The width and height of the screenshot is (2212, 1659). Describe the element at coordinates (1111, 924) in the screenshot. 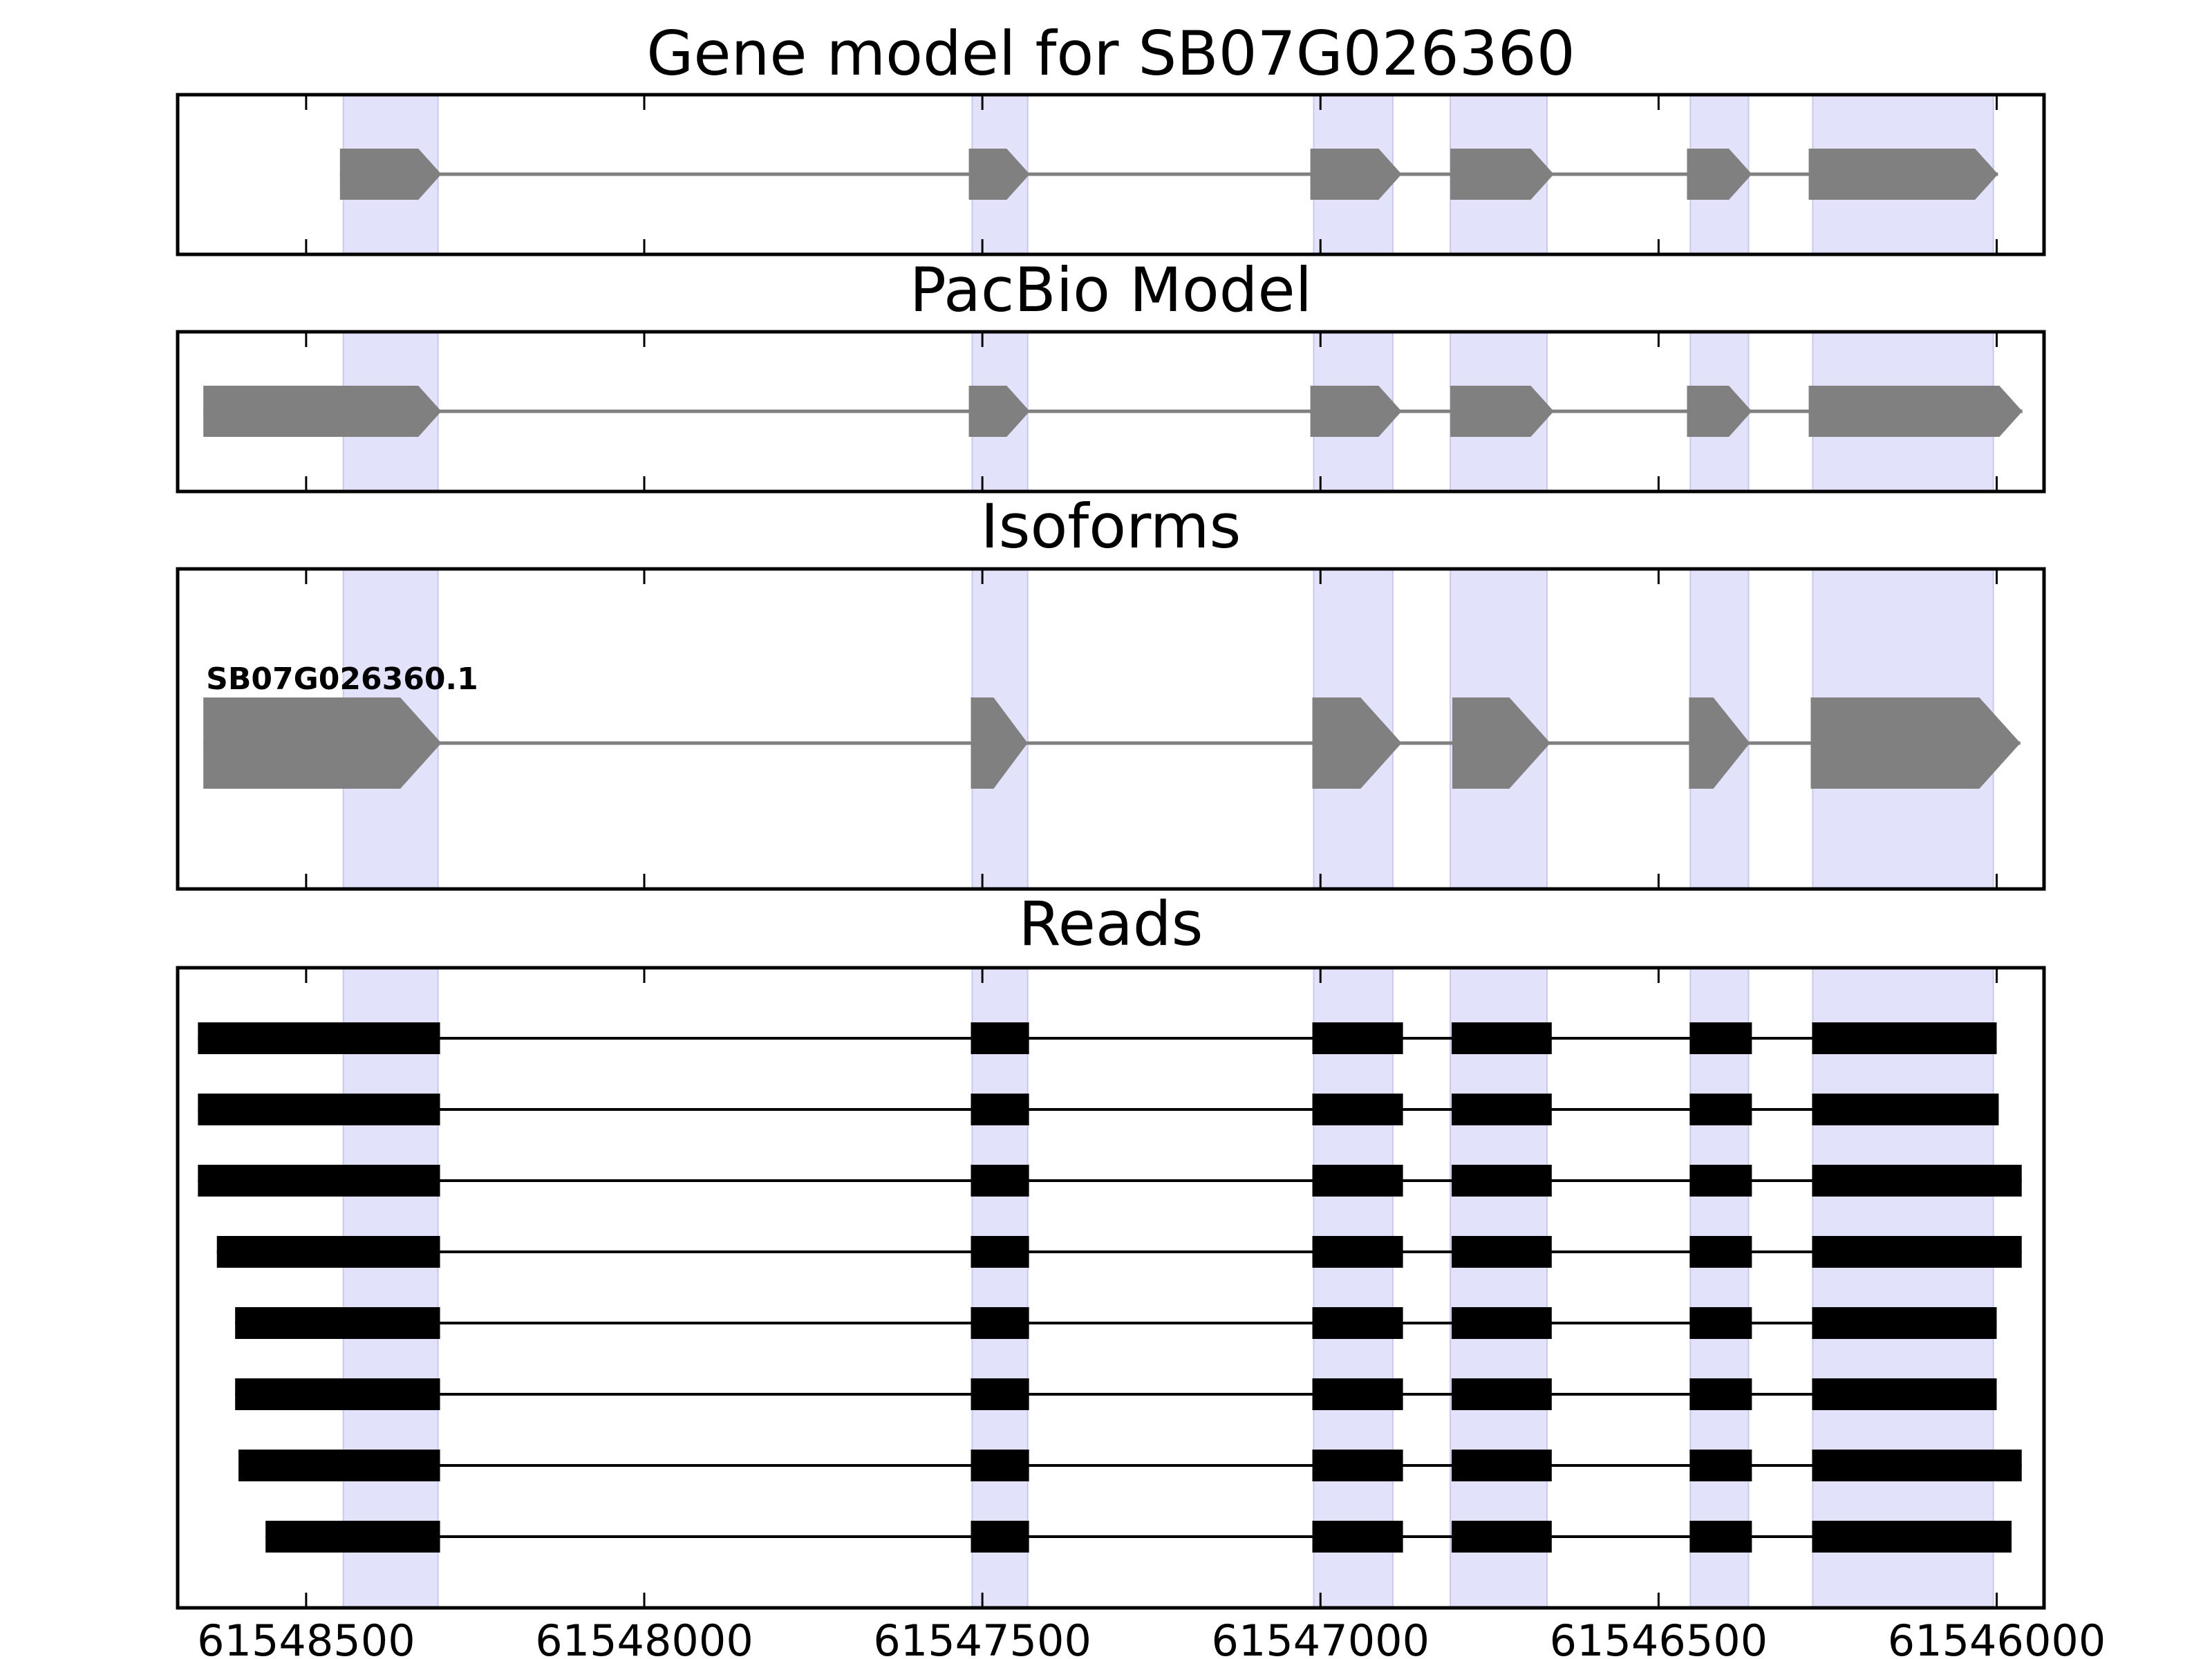

I see `panel-title: Reads` at that location.